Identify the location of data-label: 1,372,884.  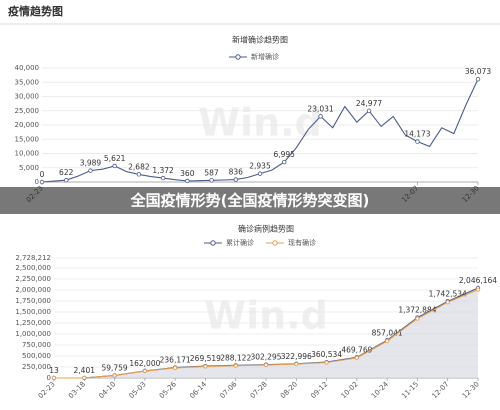
(417, 310).